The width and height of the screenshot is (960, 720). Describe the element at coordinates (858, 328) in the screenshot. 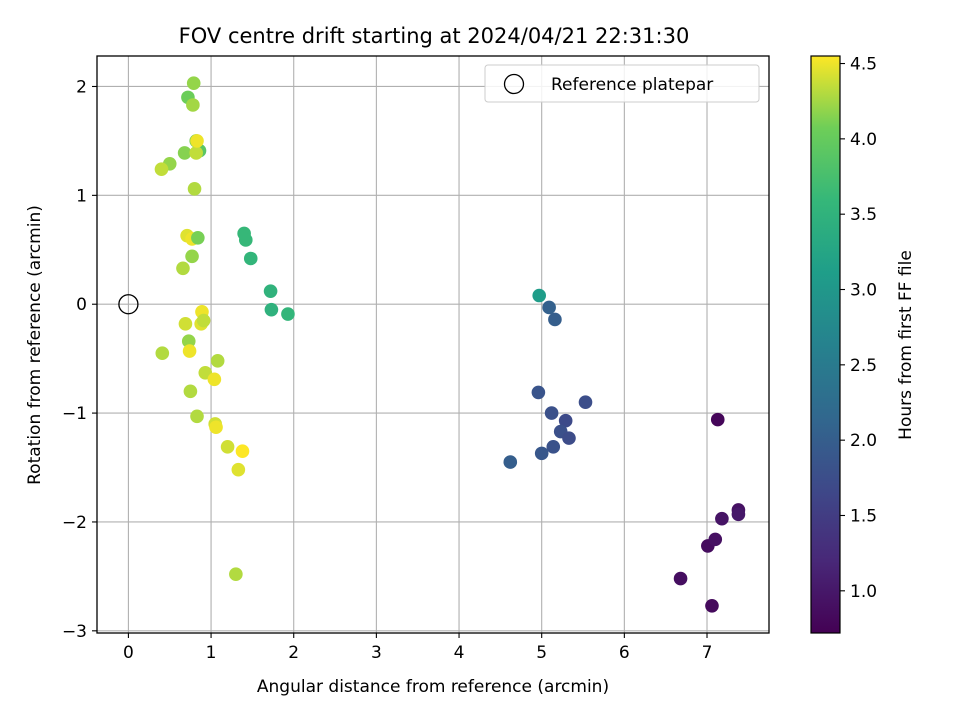

I see `colorbar-ticks: 1.0 1.5 2.0 2.5 3.0 3.5 4.0 4.5` at that location.